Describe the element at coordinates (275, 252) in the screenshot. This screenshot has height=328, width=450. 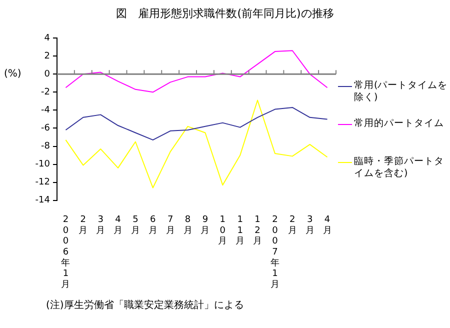
I see `x-tick-label: 2007年1月` at that location.